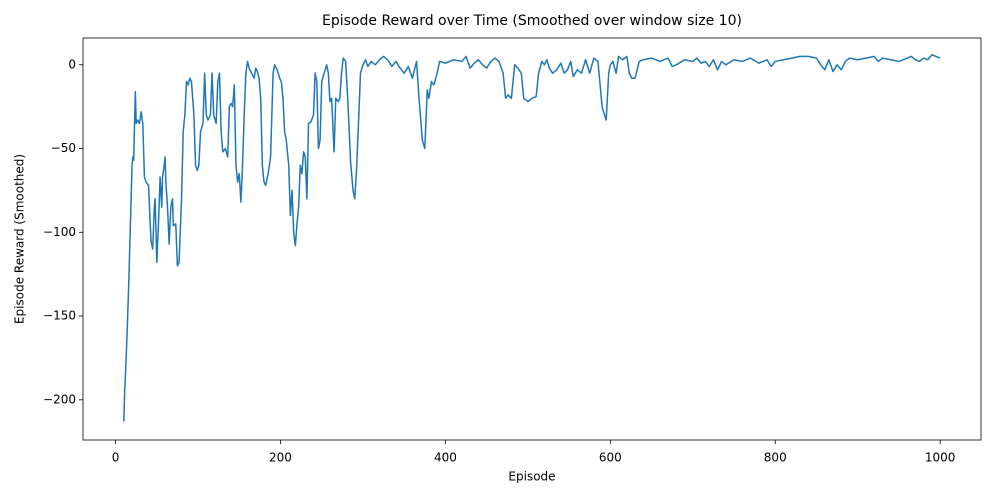  What do you see at coordinates (531, 477) in the screenshot?
I see `x-axis-label: Episode` at bounding box center [531, 477].